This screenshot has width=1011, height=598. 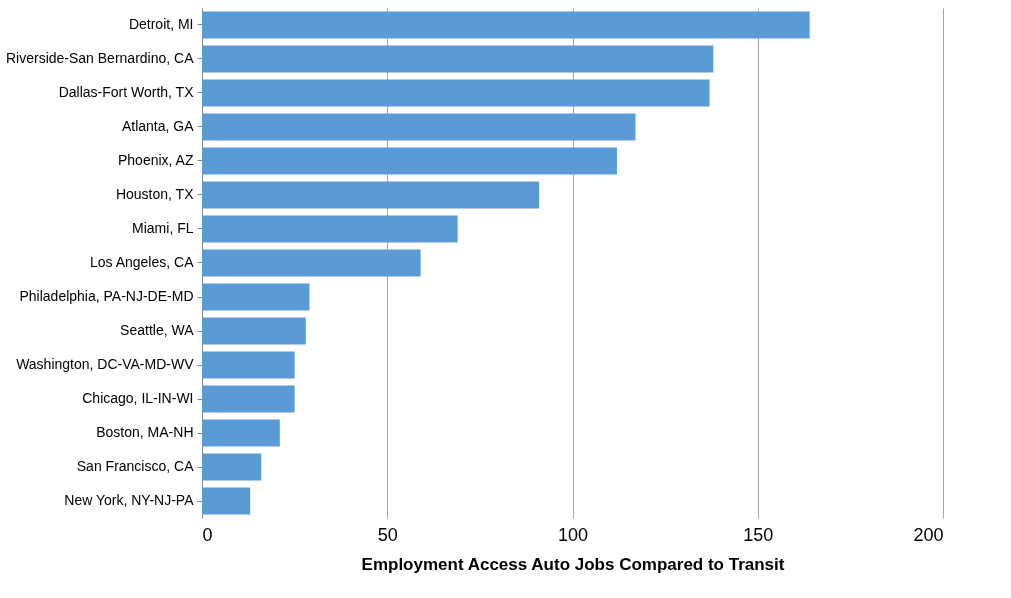 What do you see at coordinates (135, 466) in the screenshot?
I see `y-tick-label: San Francisco, CA` at bounding box center [135, 466].